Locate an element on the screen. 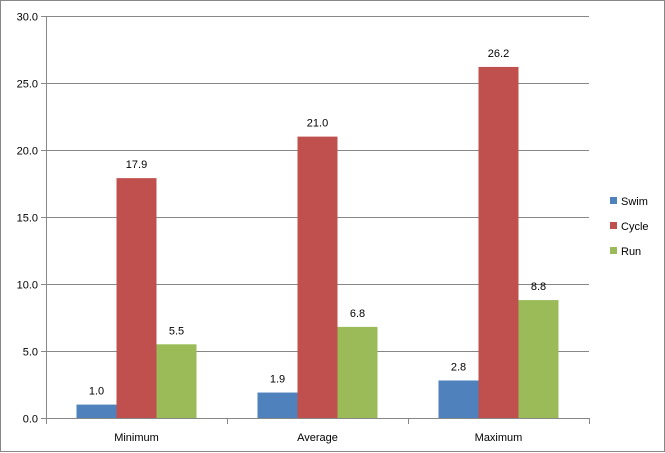  data-label: 21.0 is located at coordinates (317, 124).